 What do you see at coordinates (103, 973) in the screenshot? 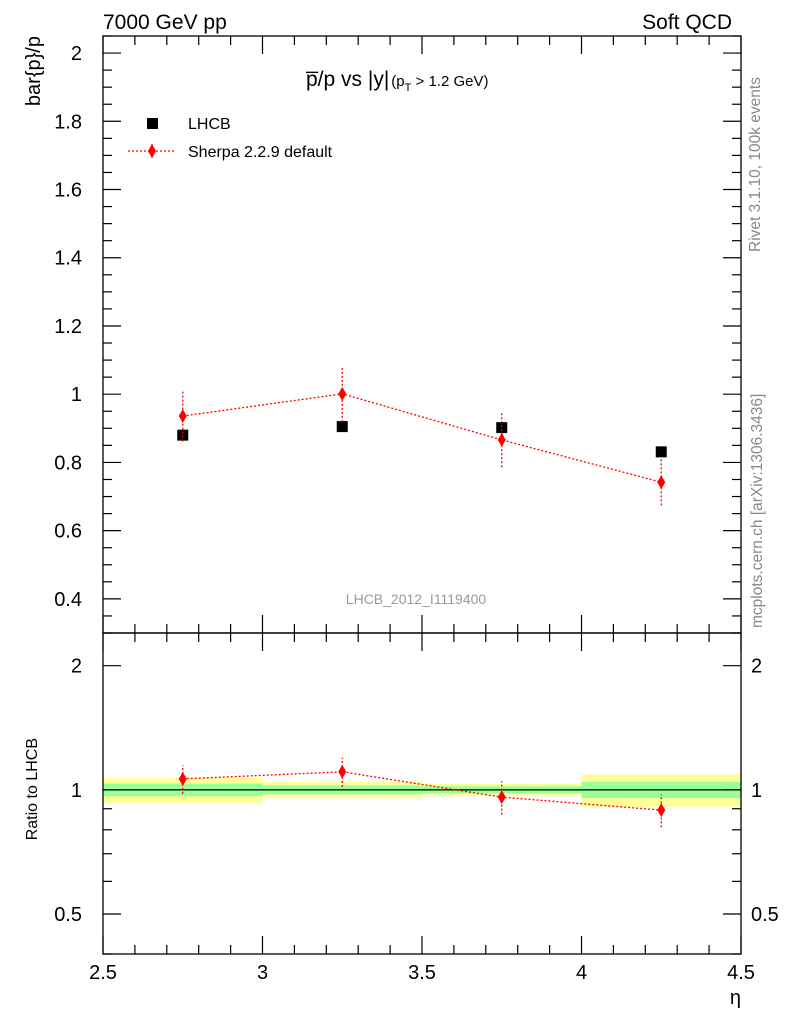
I see `x-tick-label: 2.5` at bounding box center [103, 973].